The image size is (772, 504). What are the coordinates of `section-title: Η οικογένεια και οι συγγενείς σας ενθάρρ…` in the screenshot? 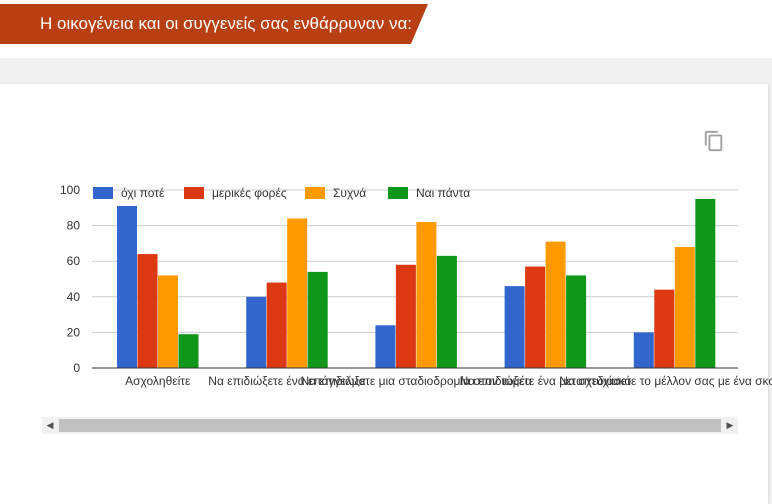 It's located at (214, 24).